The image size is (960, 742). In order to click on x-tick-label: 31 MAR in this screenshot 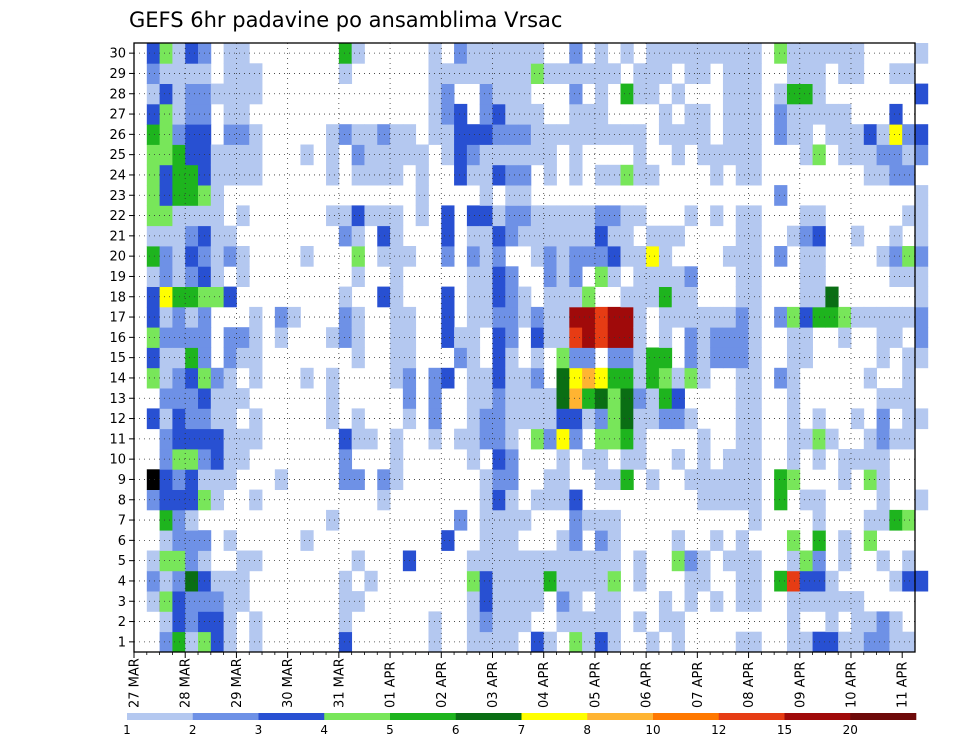, I will do `click(339, 683)`.